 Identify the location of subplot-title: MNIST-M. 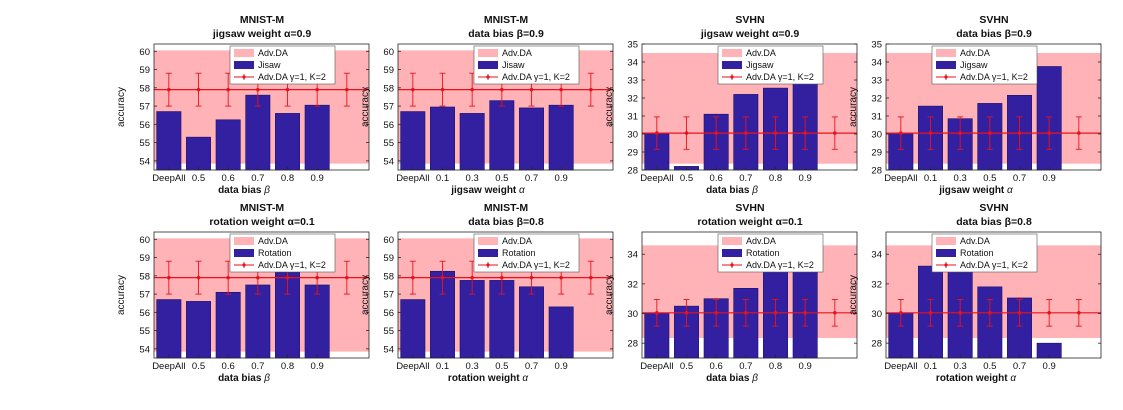
(262, 208).